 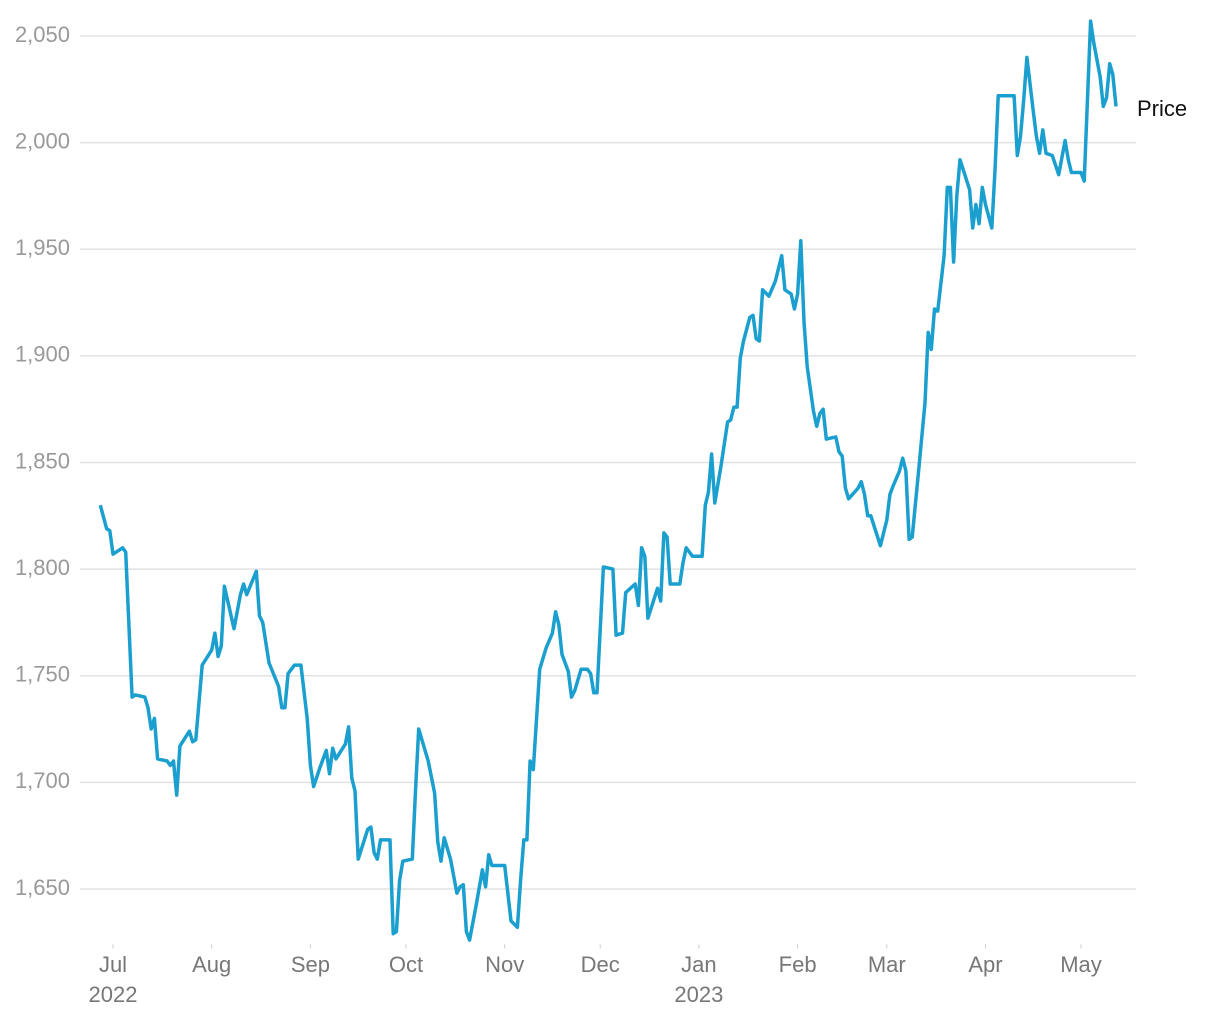 What do you see at coordinates (42, 140) in the screenshot?
I see `y-tick-label: 2,000` at bounding box center [42, 140].